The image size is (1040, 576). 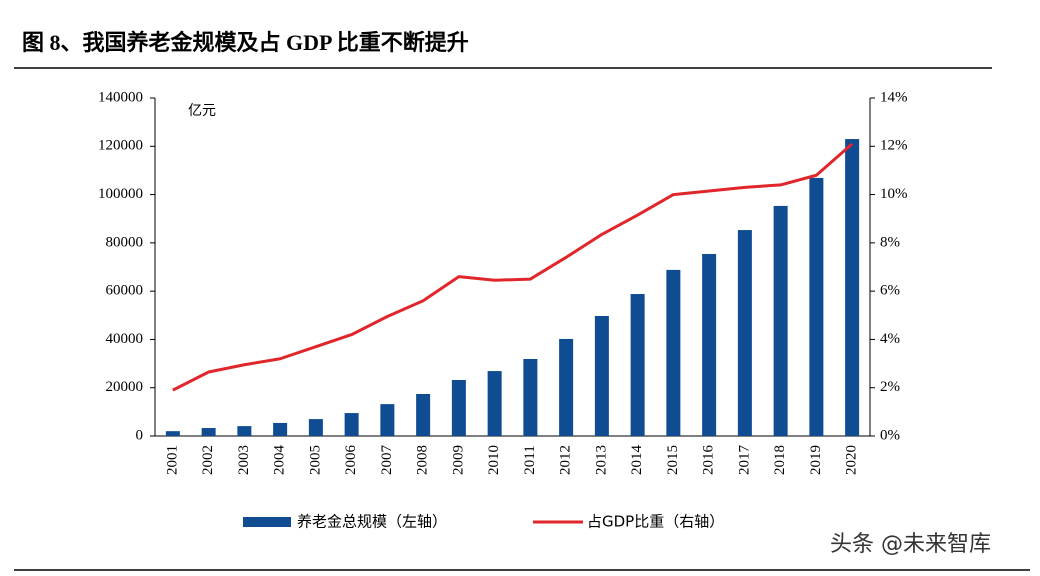 What do you see at coordinates (120, 97) in the screenshot?
I see `y-tick-label: 140000` at bounding box center [120, 97].